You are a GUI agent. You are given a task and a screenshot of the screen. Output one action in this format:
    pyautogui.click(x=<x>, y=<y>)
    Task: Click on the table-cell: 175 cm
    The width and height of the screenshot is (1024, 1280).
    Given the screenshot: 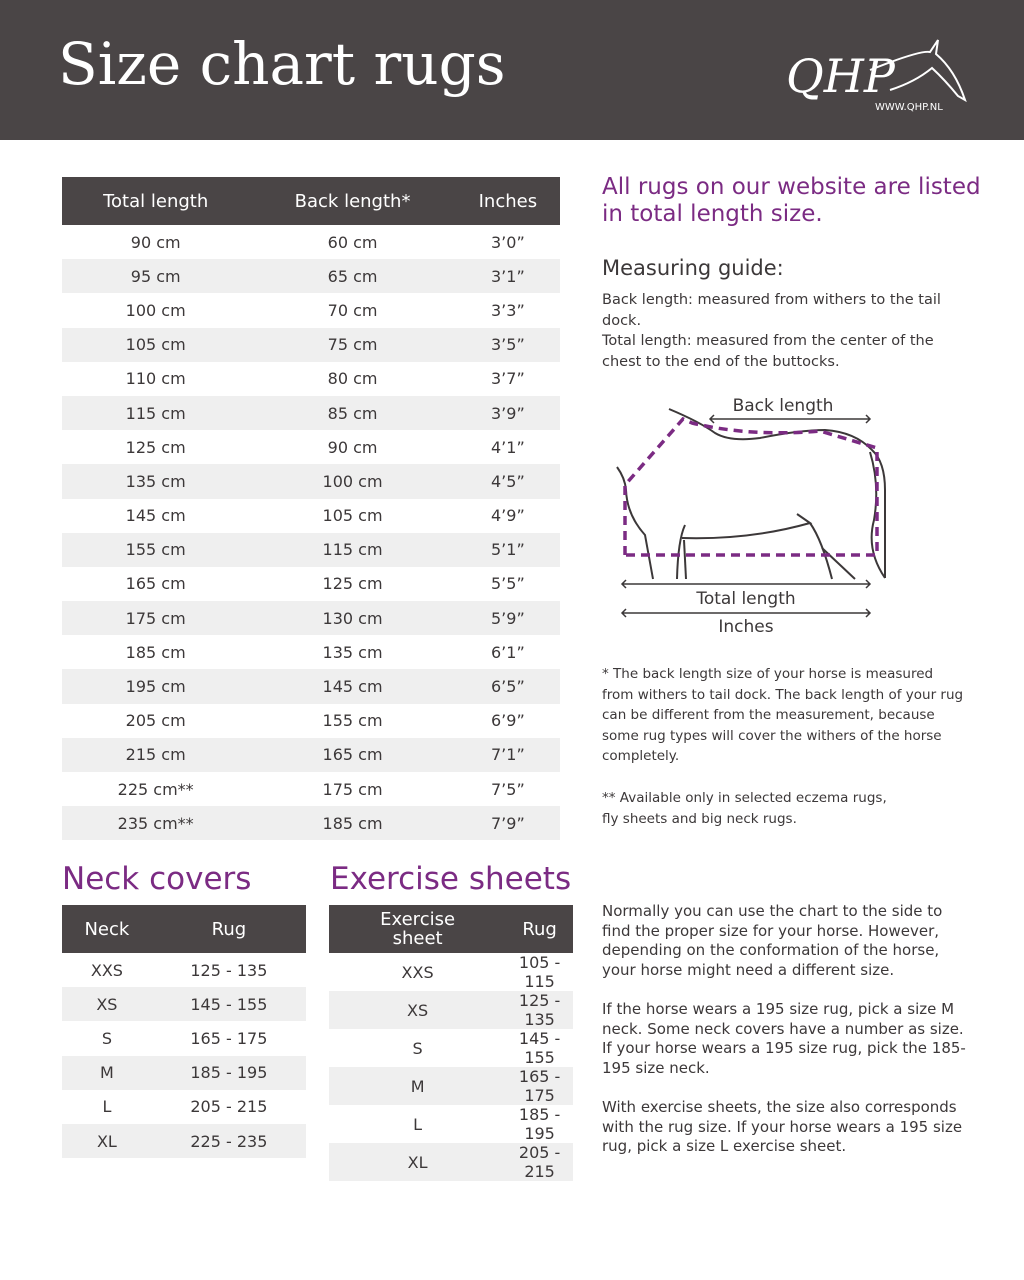 What is the action you would take?
    pyautogui.click(x=352, y=789)
    